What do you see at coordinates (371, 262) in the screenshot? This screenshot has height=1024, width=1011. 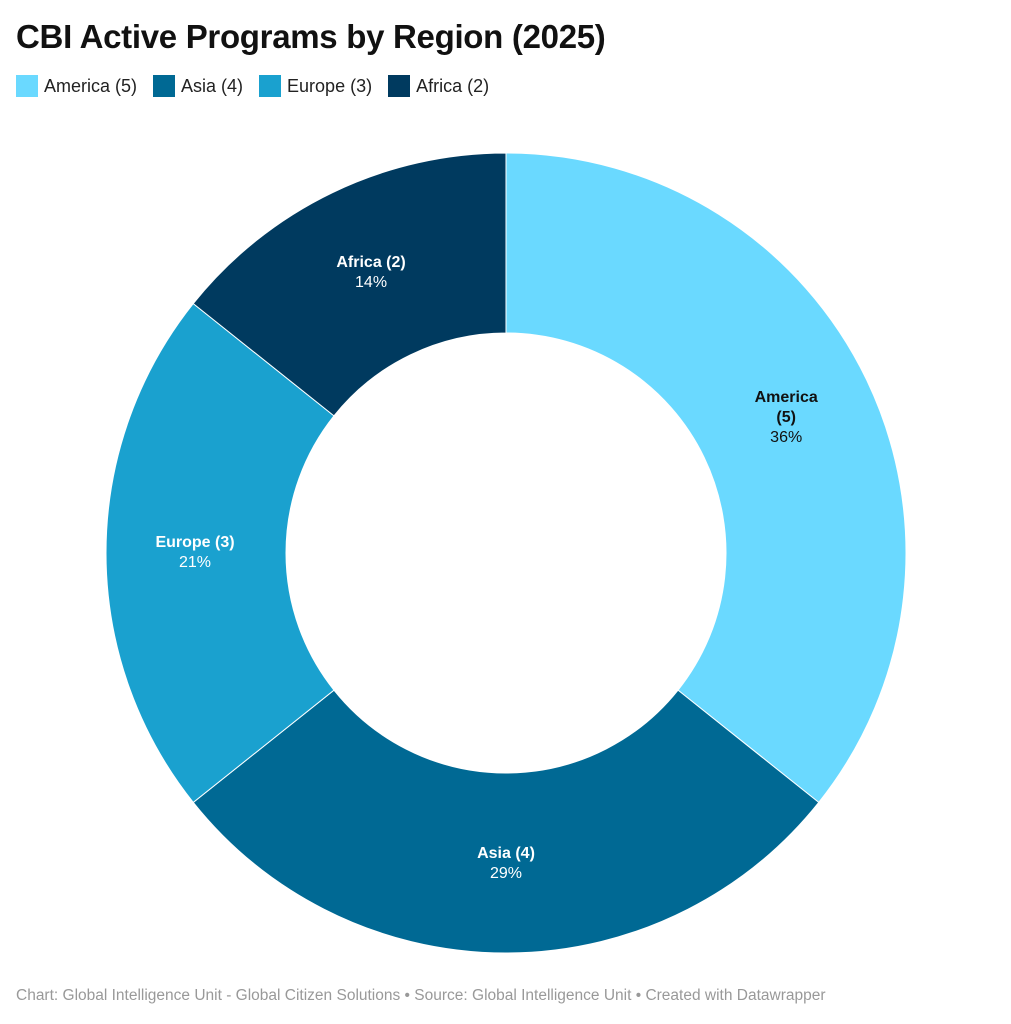 I see `slice-label-name: Africa (2)` at bounding box center [371, 262].